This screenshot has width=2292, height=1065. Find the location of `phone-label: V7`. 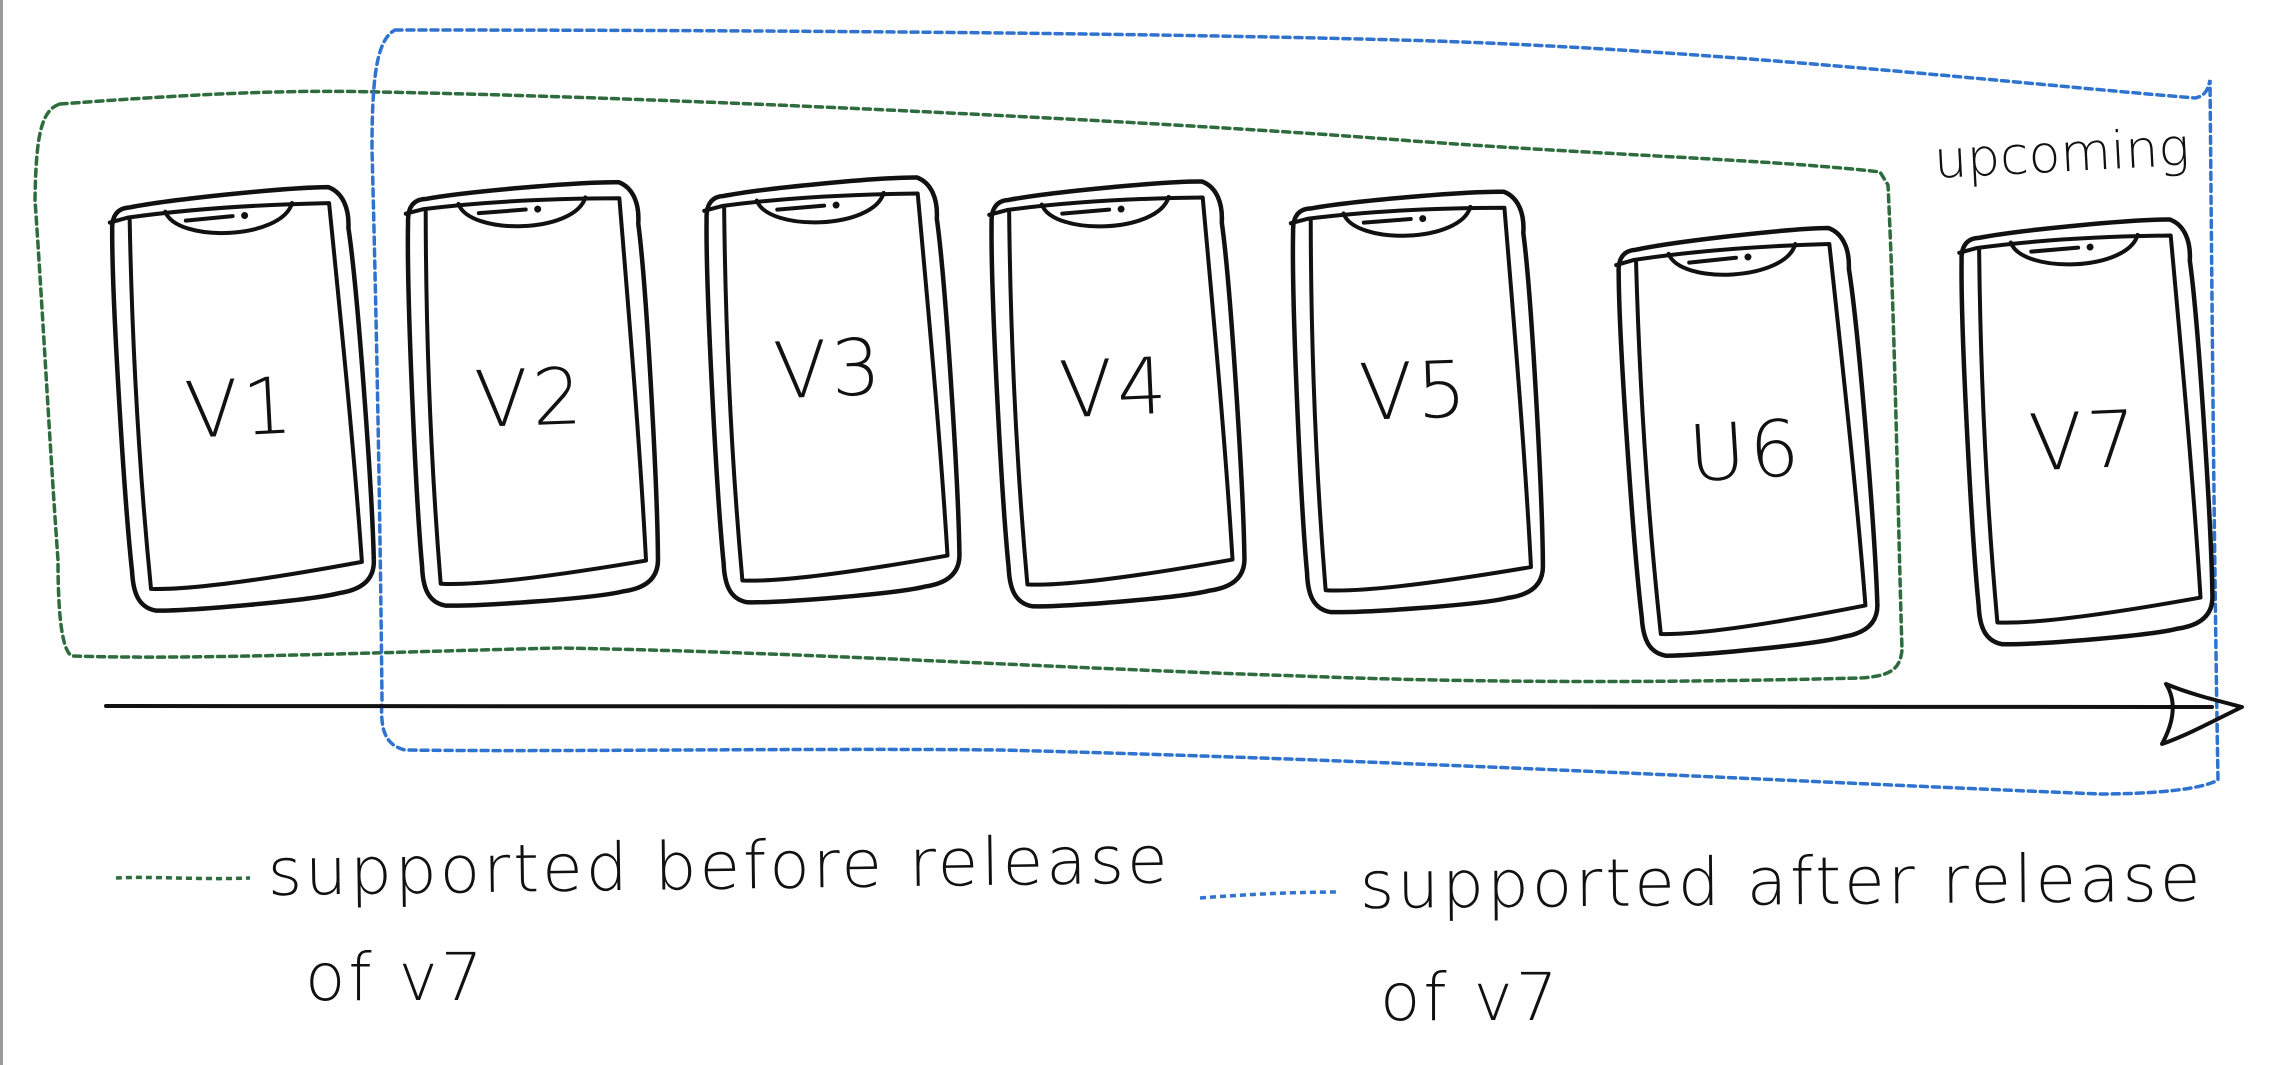

phone-label: V7 is located at coordinates (2084, 442).